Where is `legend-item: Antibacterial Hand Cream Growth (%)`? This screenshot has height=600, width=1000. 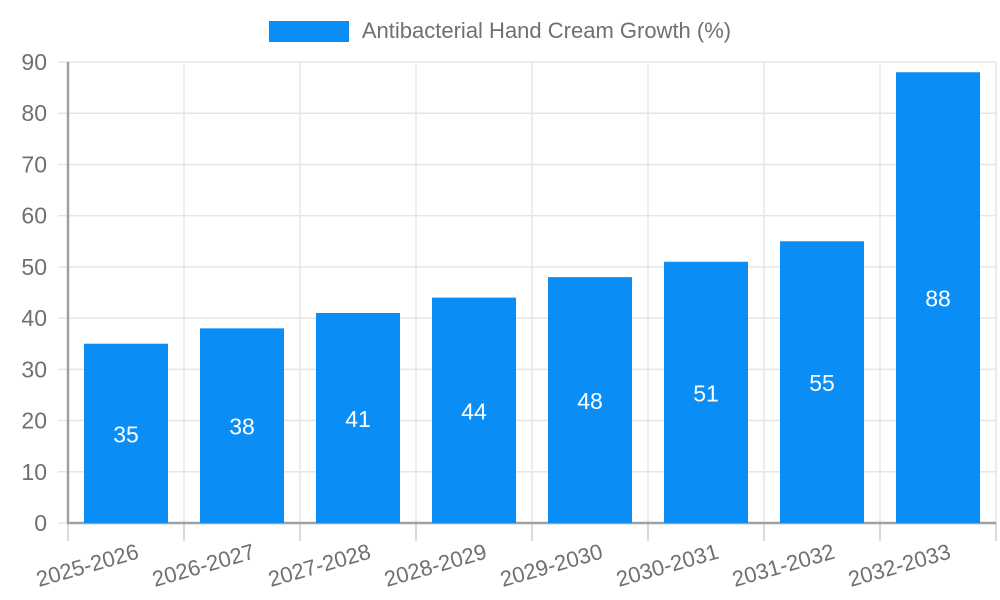
legend-item: Antibacterial Hand Cream Growth (%) is located at coordinates (500, 31).